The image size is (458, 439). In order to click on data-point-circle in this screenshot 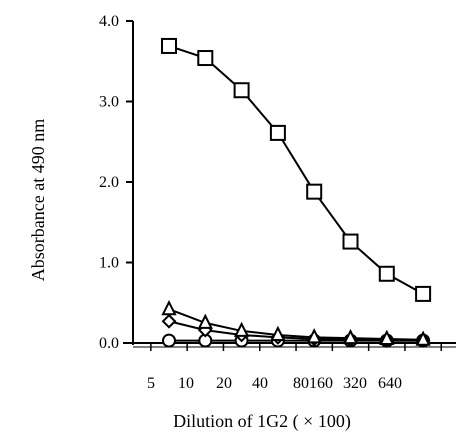, I will do `click(169, 340)`.